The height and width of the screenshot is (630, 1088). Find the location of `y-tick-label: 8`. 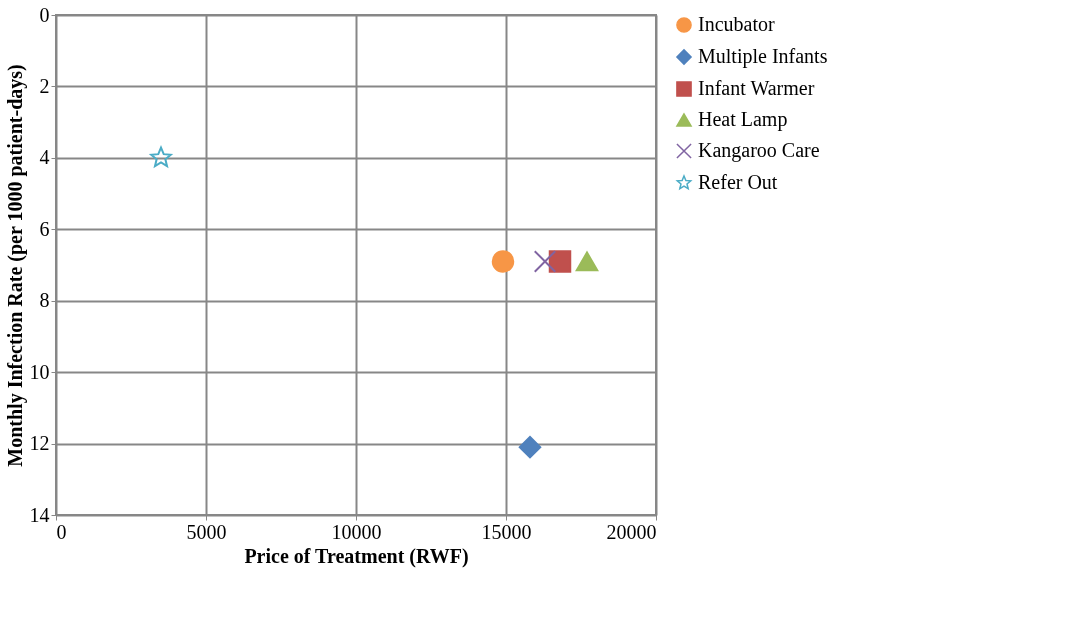

y-tick-label: 8 is located at coordinates (44, 300).